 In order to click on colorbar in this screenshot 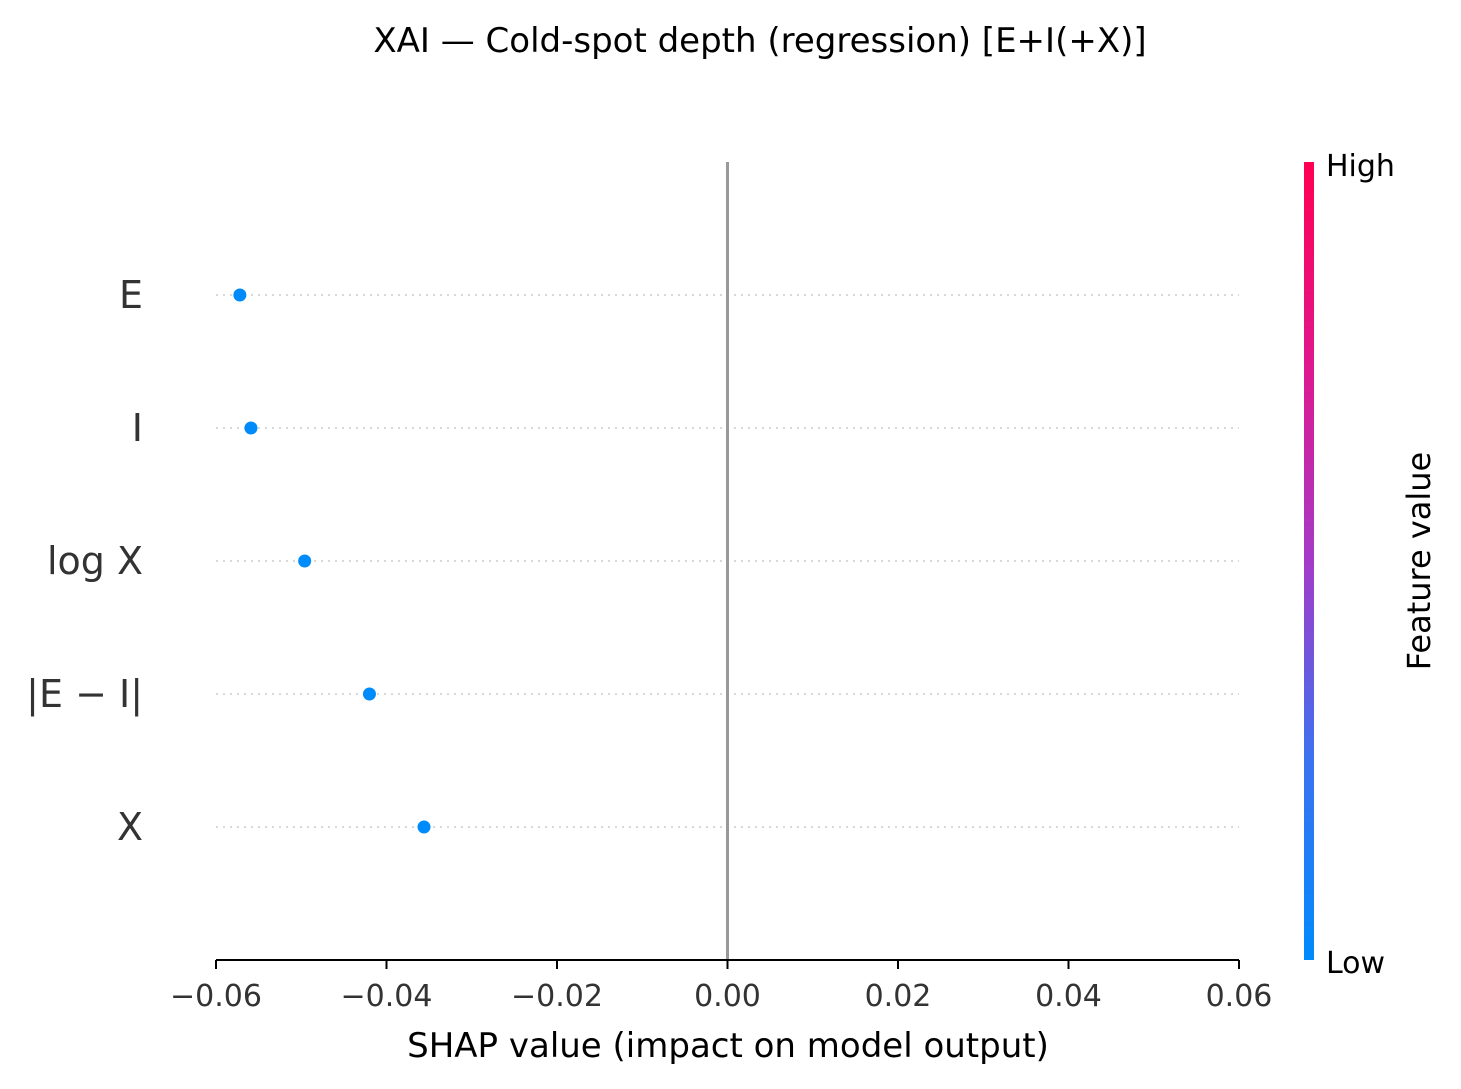, I will do `click(1309, 561)`.